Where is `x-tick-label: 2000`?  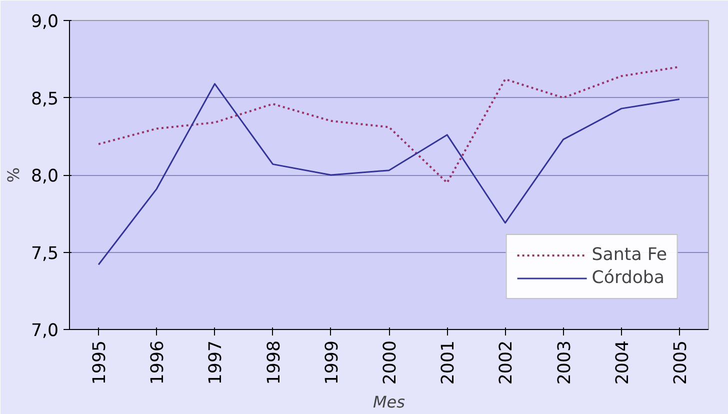 x-tick-label: 2000 is located at coordinates (390, 362).